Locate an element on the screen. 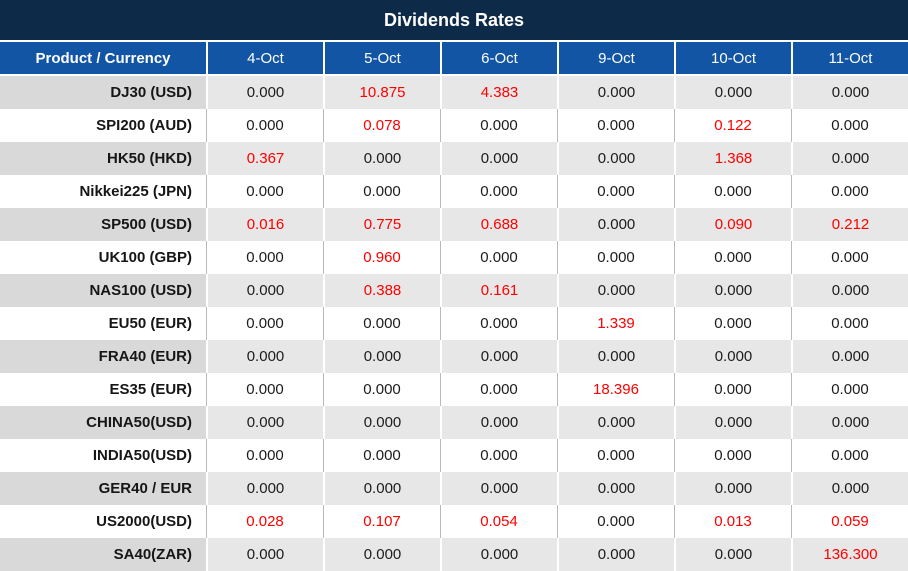  table-row: HK50 (HKD) 0.367 0.000 0.000 0.000 1.368 0.000 is located at coordinates (454, 158).